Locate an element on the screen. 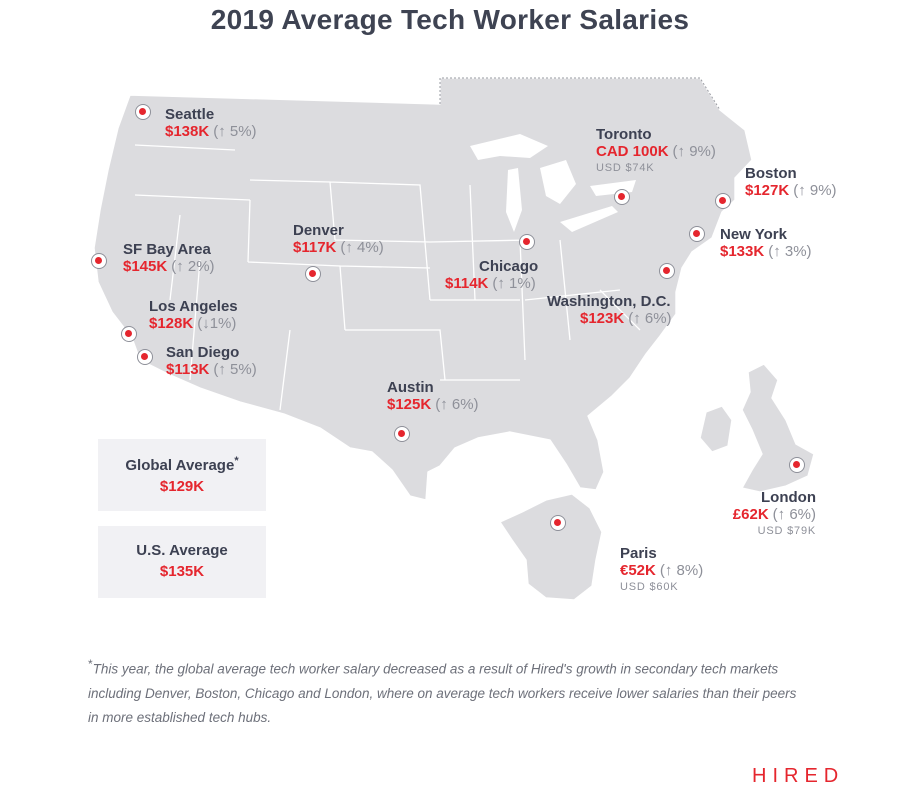 Image resolution: width=900 pixels, height=793 pixels. city-salary: $138K is located at coordinates (187, 131).